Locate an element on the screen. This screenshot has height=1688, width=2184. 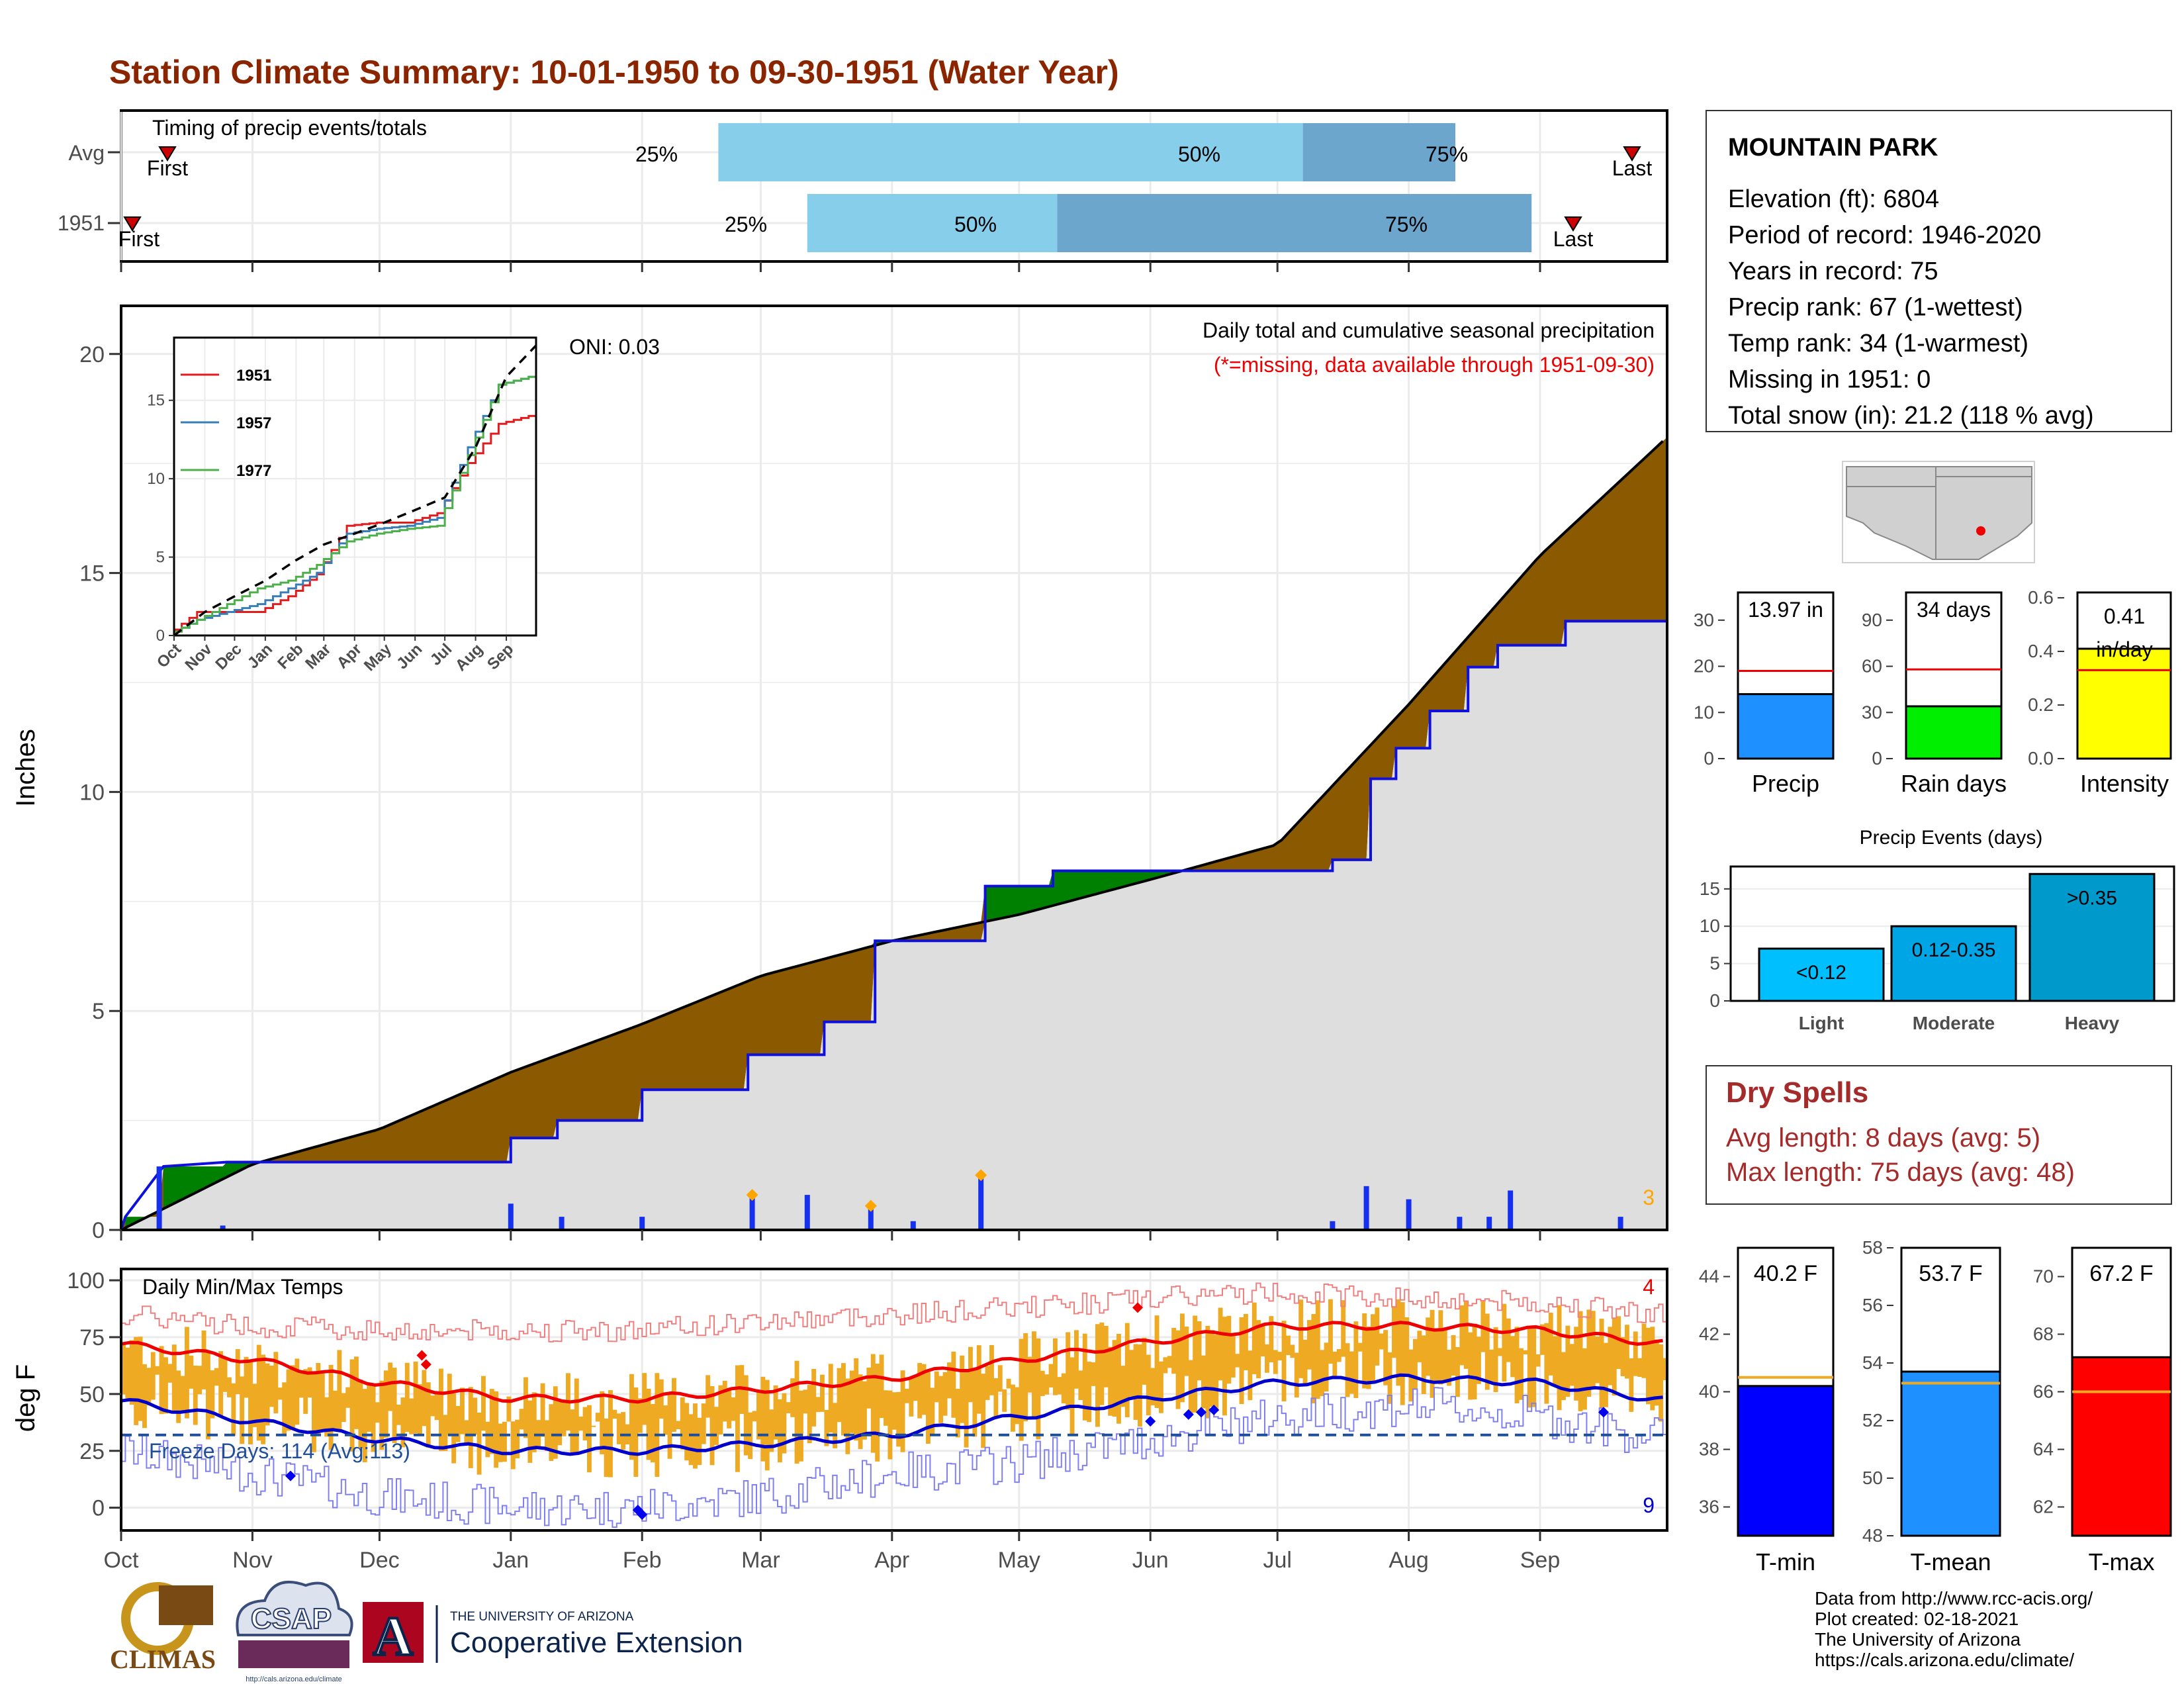
station-info-line: Period of record: 1946-2020 is located at coordinates (1885, 236).